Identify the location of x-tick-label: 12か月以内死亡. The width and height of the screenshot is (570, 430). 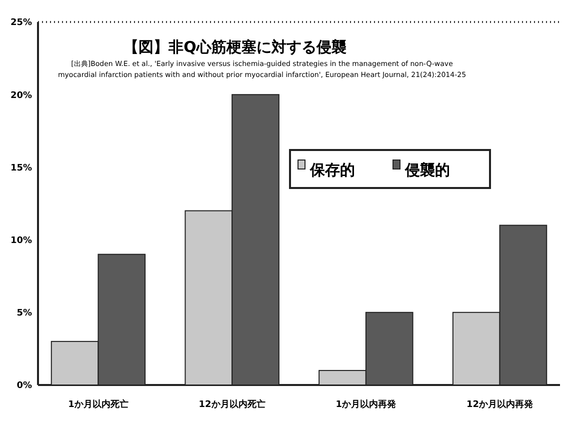
(232, 404).